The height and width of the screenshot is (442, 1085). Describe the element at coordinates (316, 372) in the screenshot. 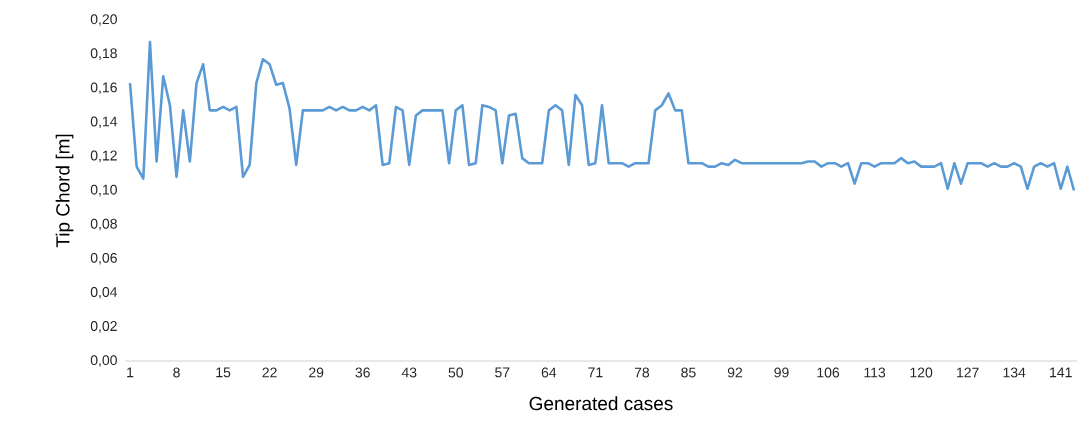

I see `x-tick-label: 29` at that location.